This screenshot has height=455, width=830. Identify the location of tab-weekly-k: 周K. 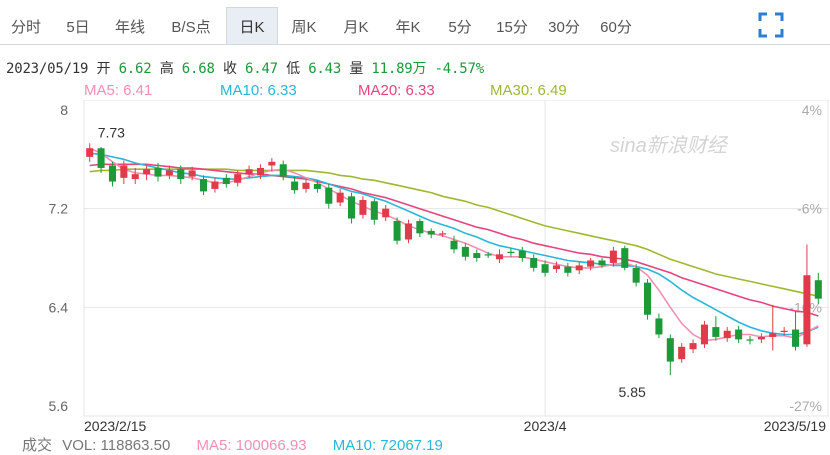
(304, 27).